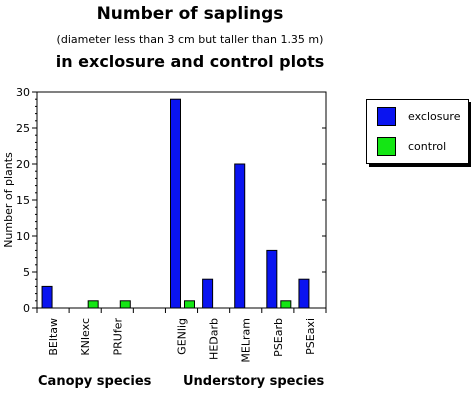 The height and width of the screenshot is (401, 471). Describe the element at coordinates (240, 236) in the screenshot. I see `bar-exclosure-MELram` at that location.